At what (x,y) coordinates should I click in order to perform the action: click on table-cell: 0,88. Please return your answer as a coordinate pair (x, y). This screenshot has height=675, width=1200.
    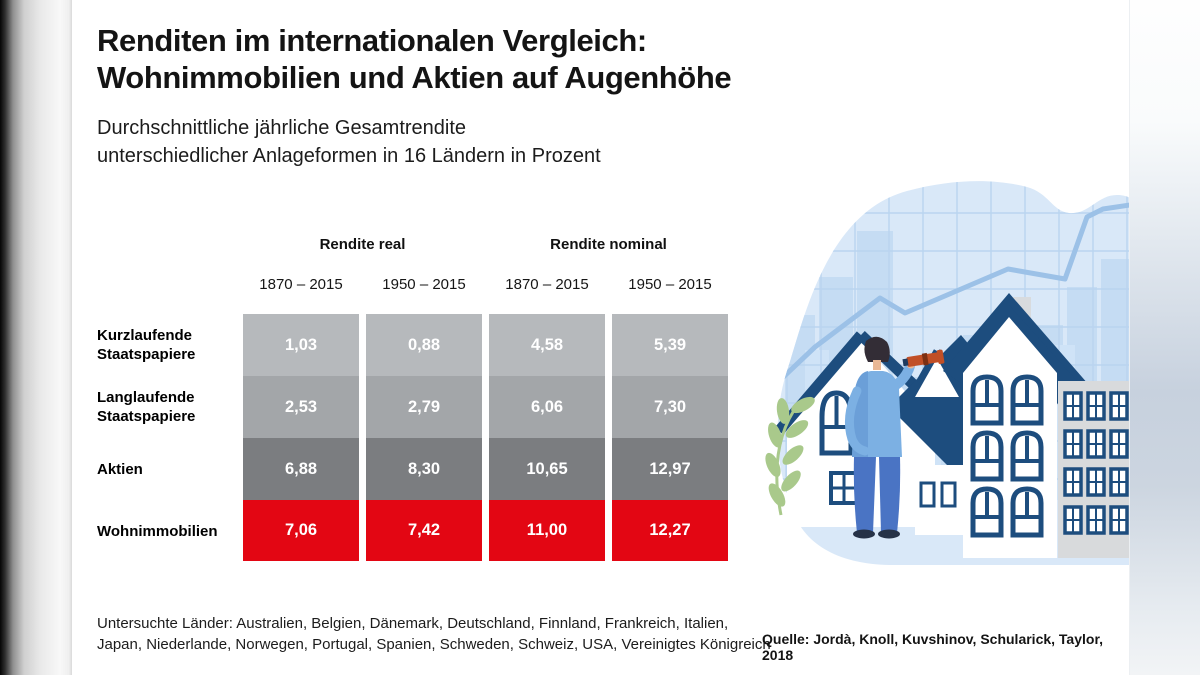
    Looking at the image, I should click on (424, 345).